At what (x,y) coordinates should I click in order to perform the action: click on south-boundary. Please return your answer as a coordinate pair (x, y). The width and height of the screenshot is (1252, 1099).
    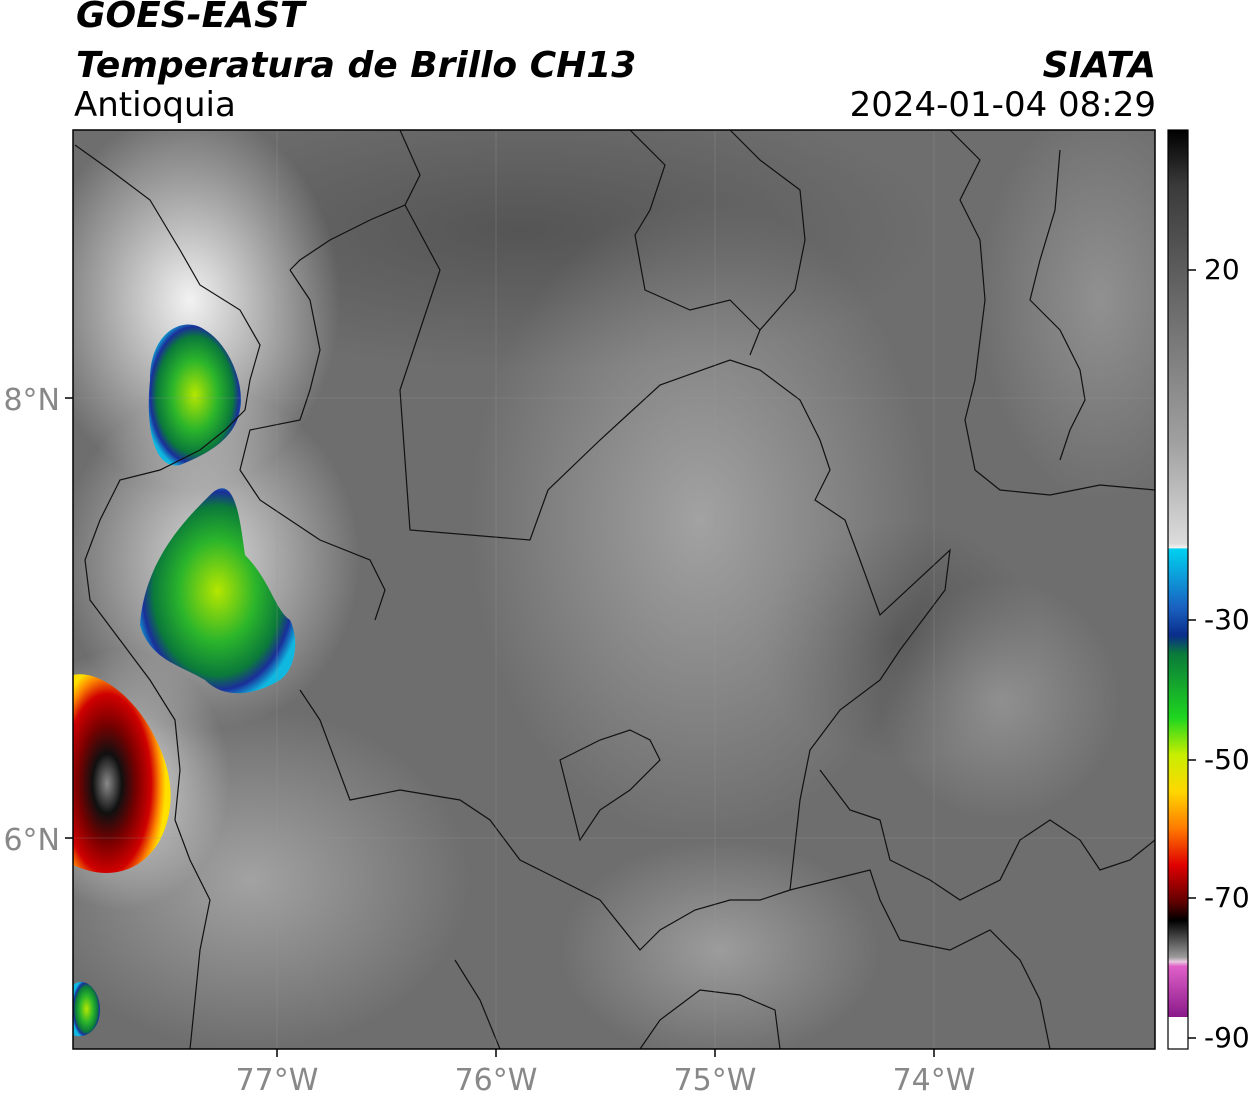
    Looking at the image, I should click on (920, 959).